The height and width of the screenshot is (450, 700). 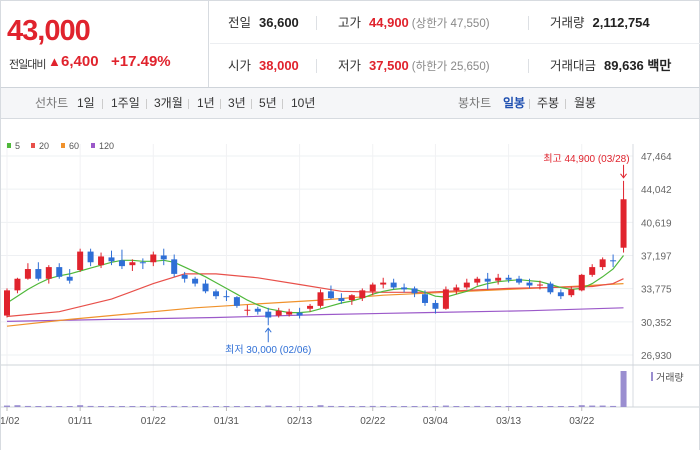 I want to click on period-5y-button: 5년, so click(x=268, y=103).